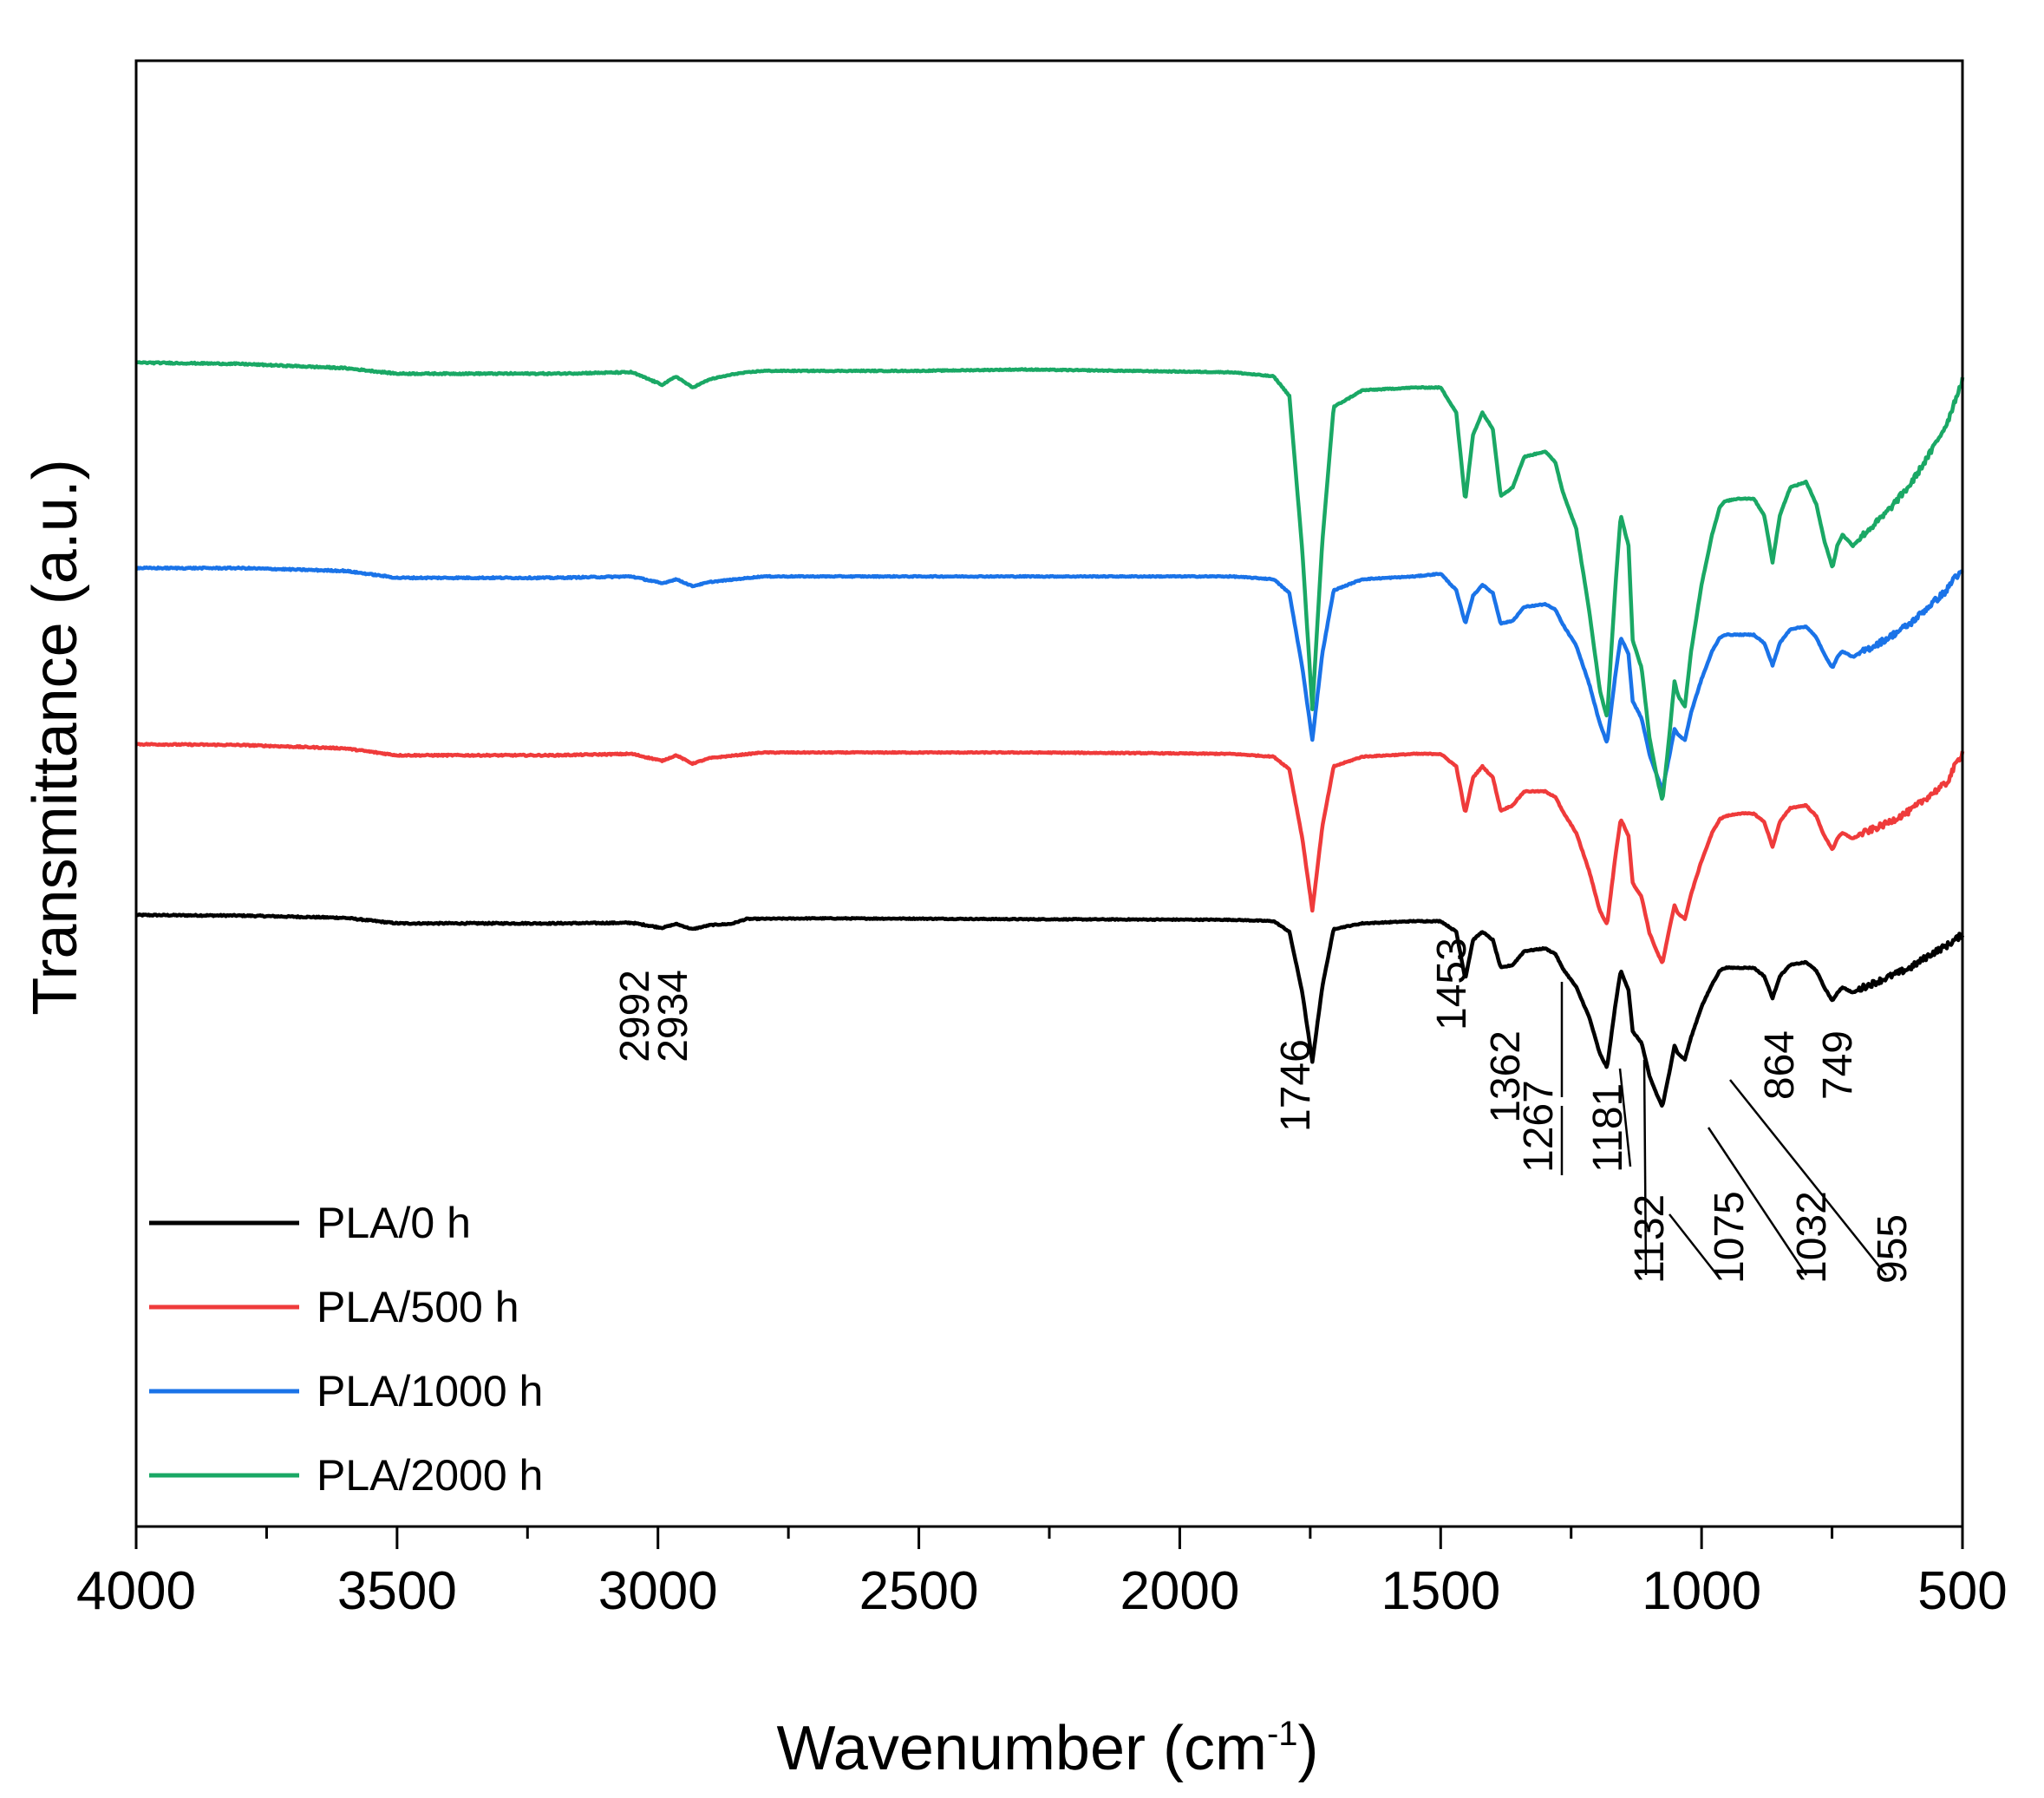 Image resolution: width=2044 pixels, height=1798 pixels. What do you see at coordinates (1539, 1127) in the screenshot?
I see `peak-label: 1267` at bounding box center [1539, 1127].